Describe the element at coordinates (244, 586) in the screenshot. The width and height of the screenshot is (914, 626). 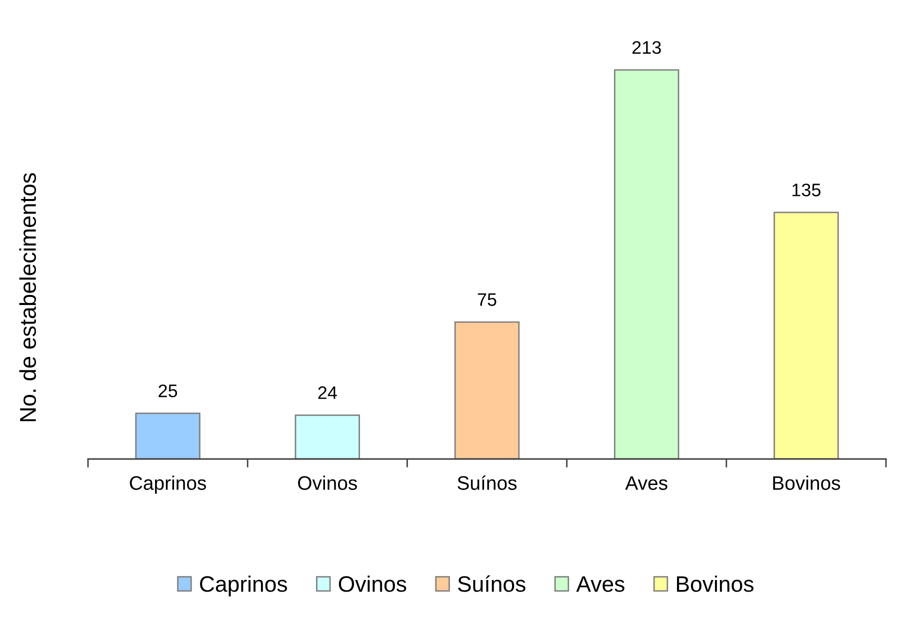
I see `legend-label: Caprinos` at that location.